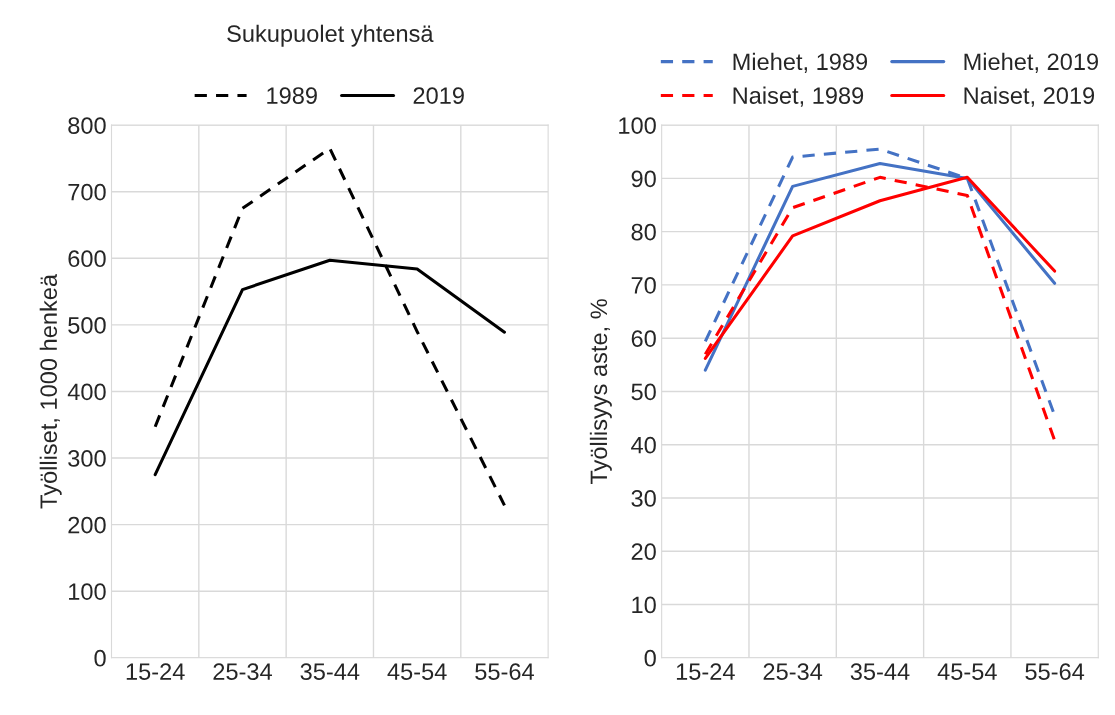 The image size is (1115, 715). What do you see at coordinates (643, 179) in the screenshot?
I see `y-tick-label: 90` at bounding box center [643, 179].